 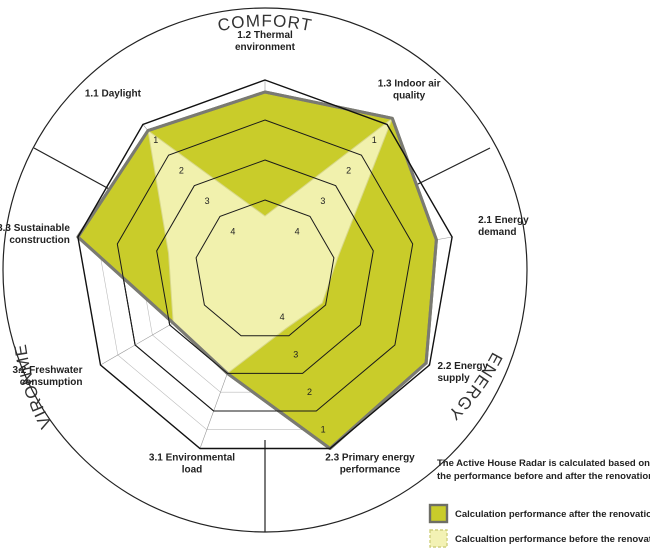 I want to click on axis-label-2.1: 2.1 Energy demand, so click(x=503, y=226).